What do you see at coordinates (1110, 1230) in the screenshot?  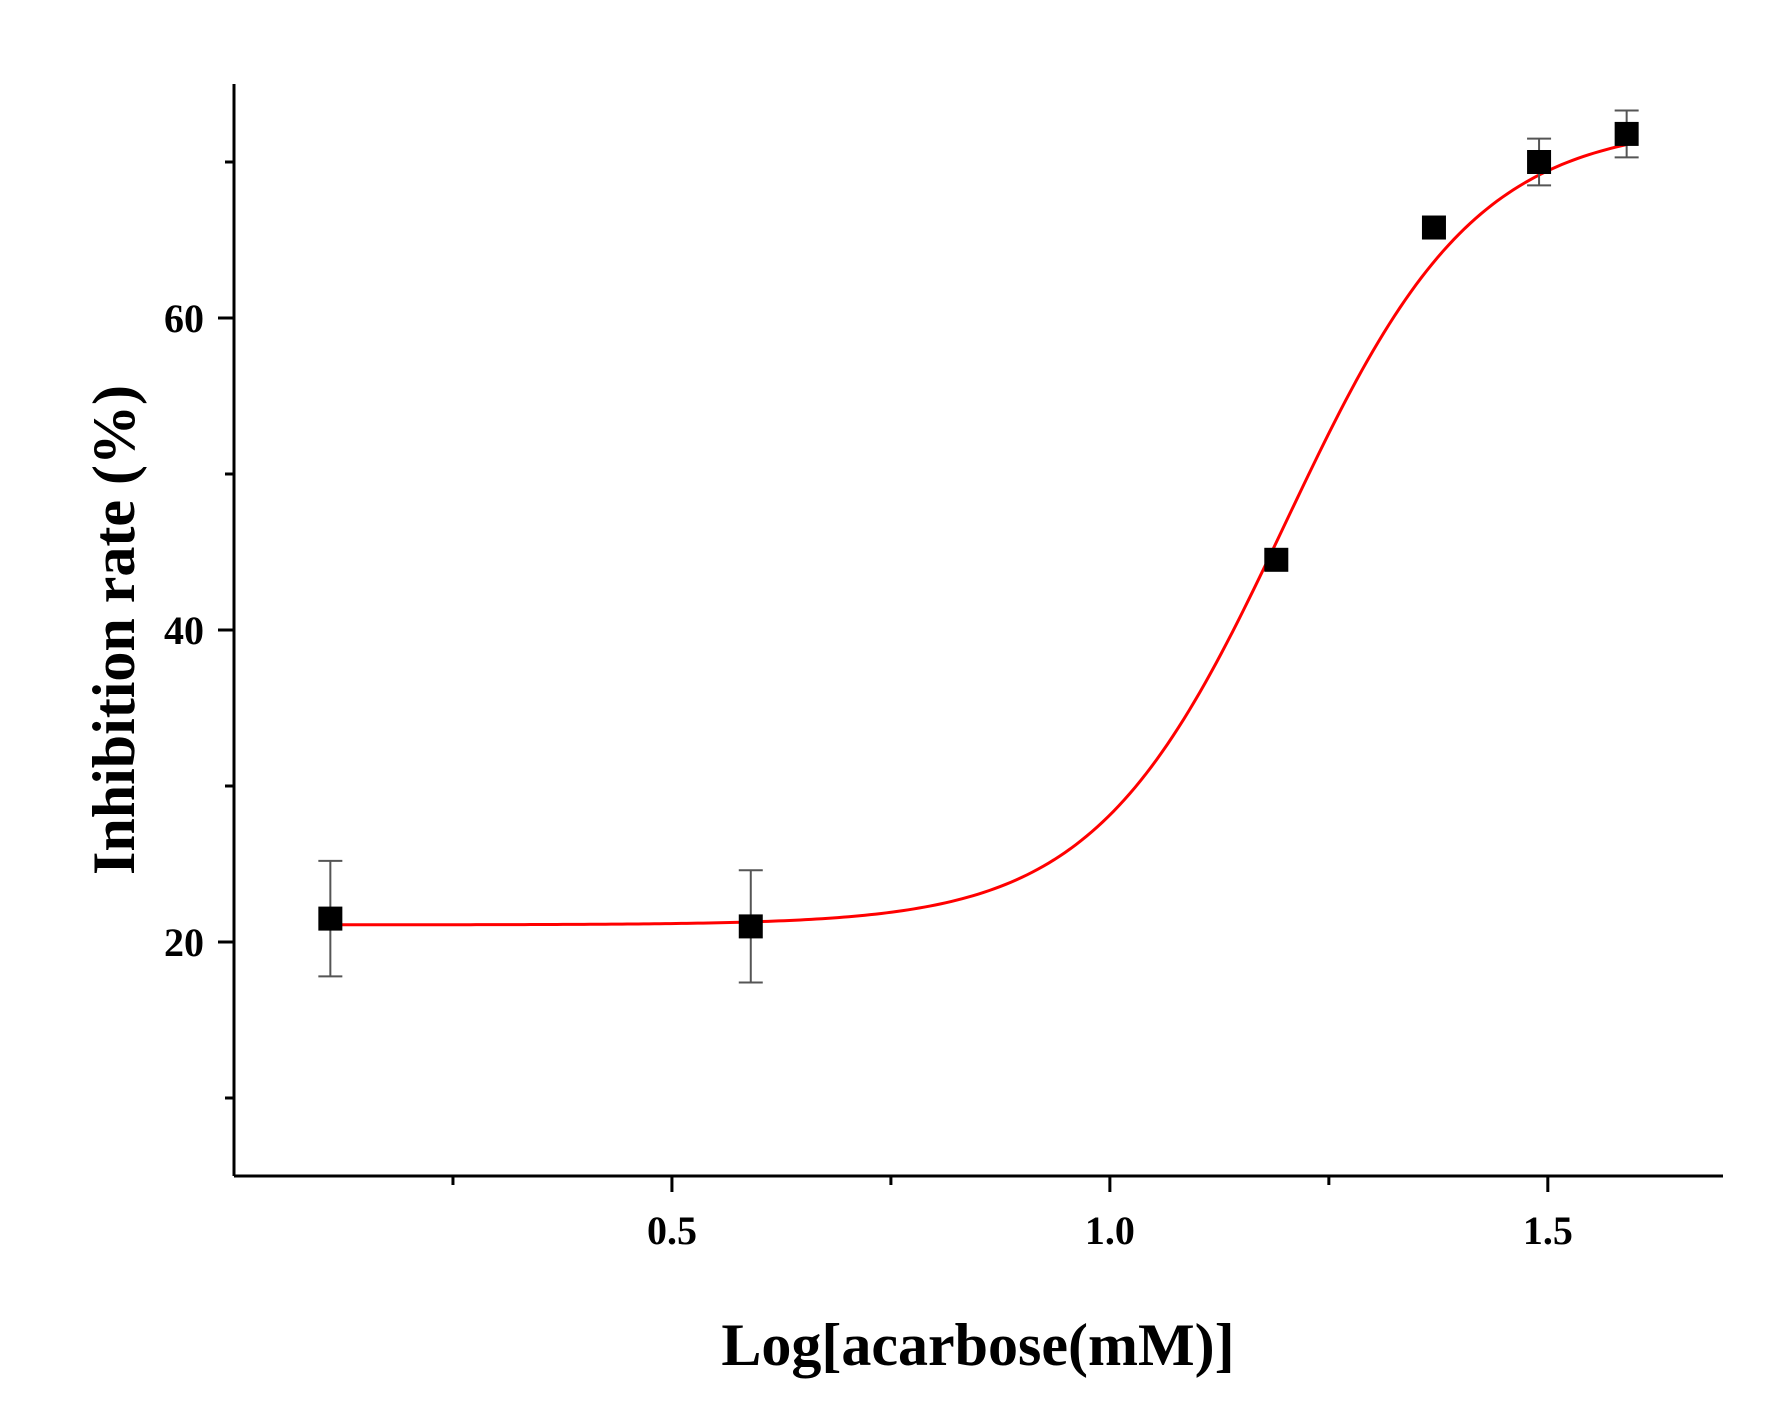 I see `x-tick-label: 1.0` at bounding box center [1110, 1230].